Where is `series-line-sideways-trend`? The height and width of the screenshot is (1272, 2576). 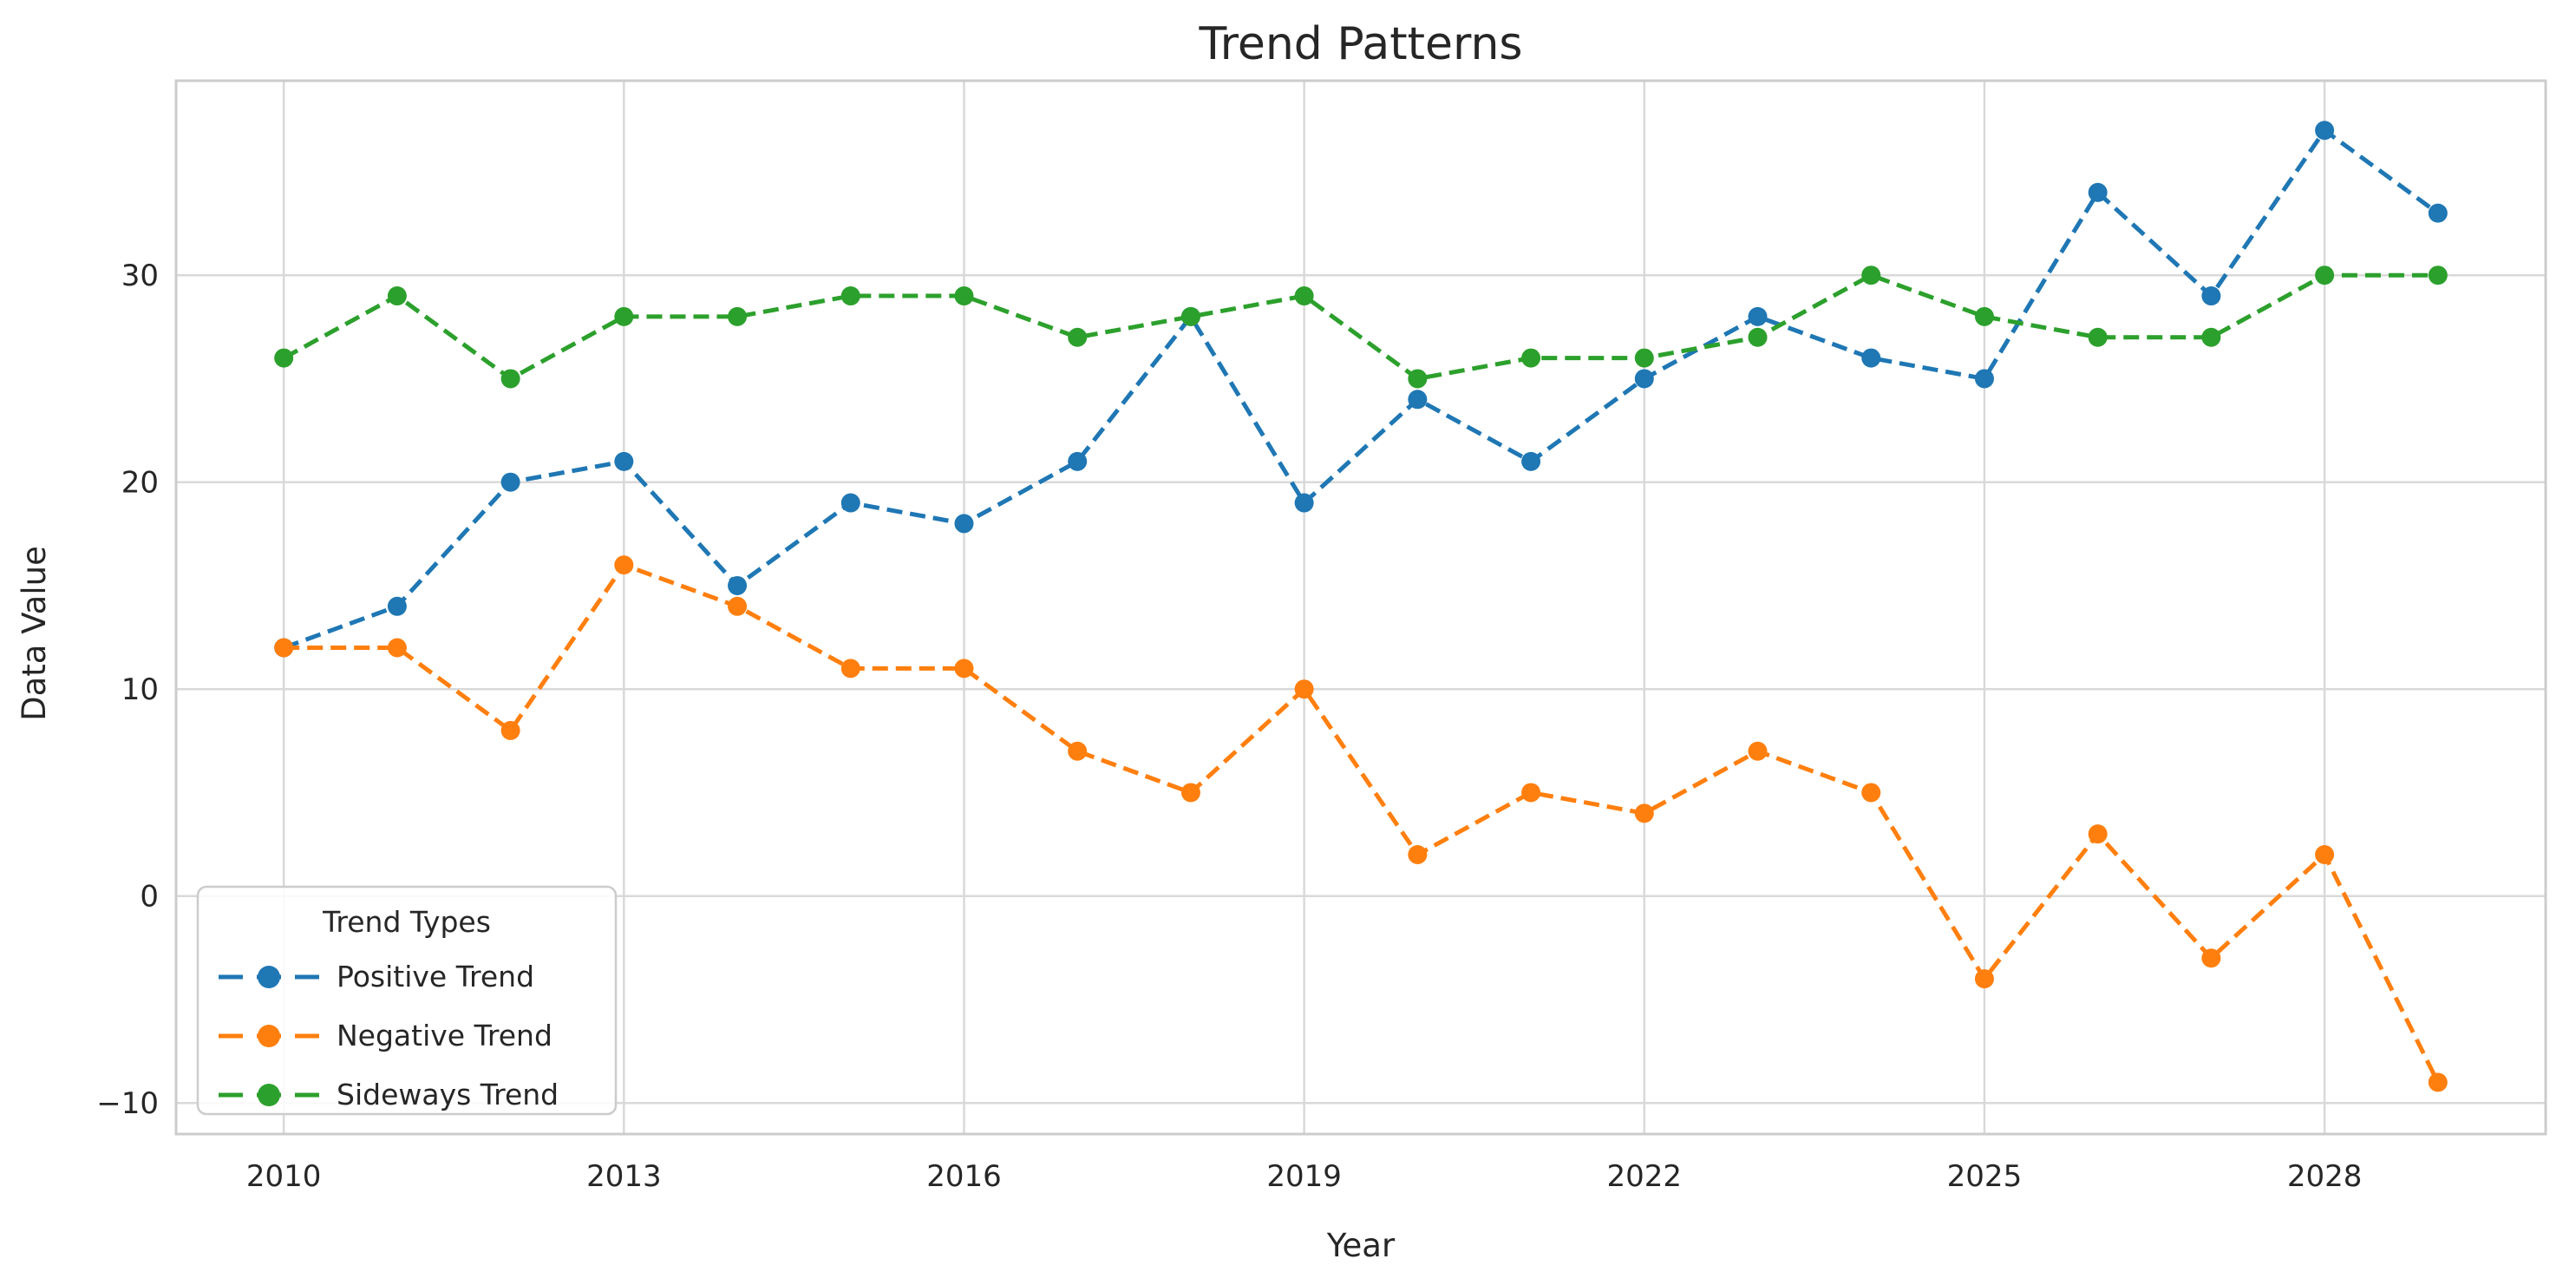
series-line-sideways-trend is located at coordinates (1360, 327).